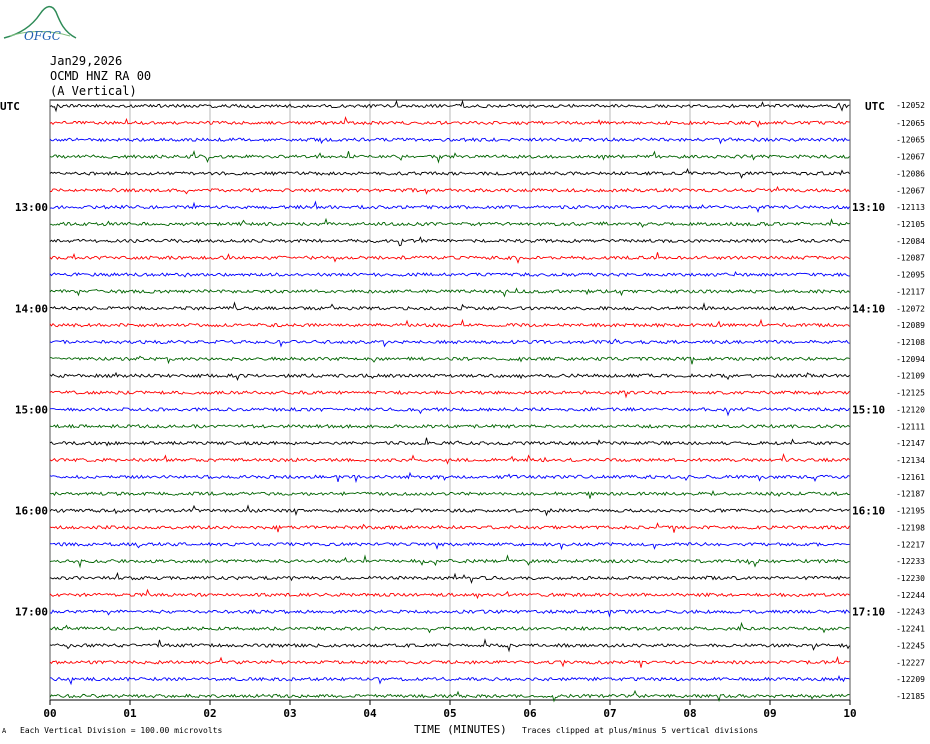  Describe the element at coordinates (910, 376) in the screenshot. I see `trace-offset-label: -12109` at that location.